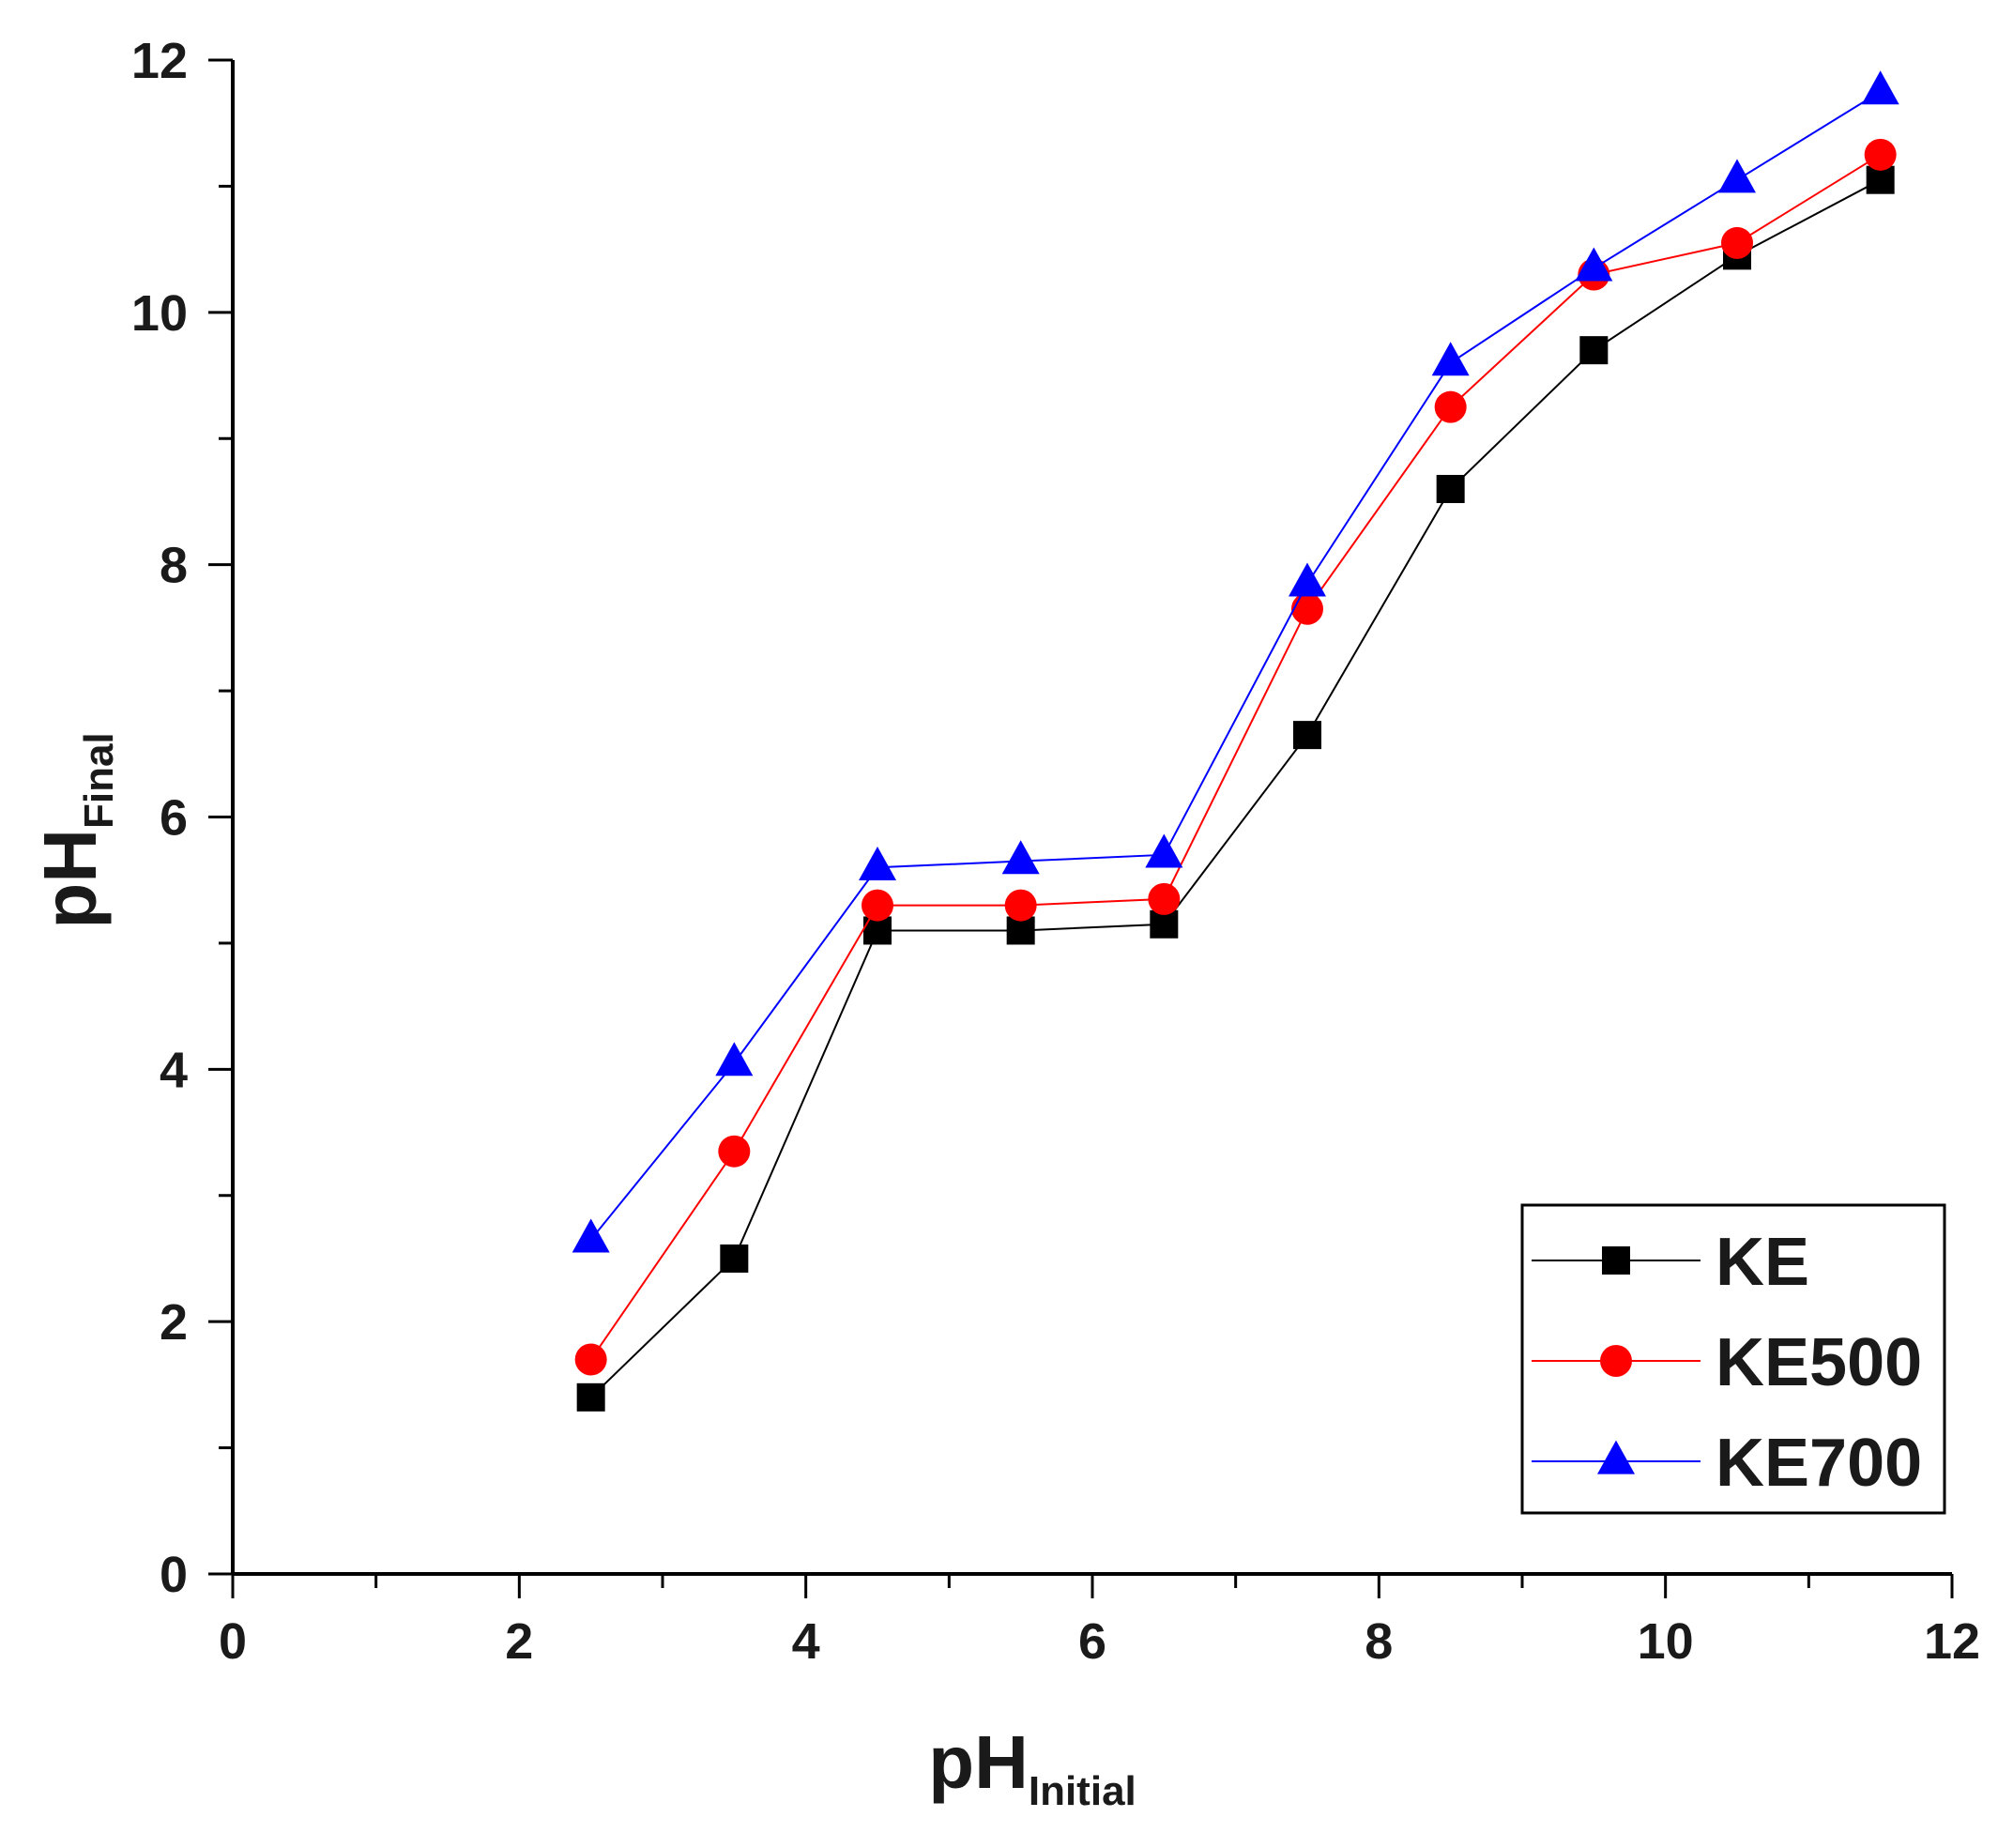 The height and width of the screenshot is (1848, 1998). What do you see at coordinates (174, 1575) in the screenshot?
I see `y-tick-label: 0` at bounding box center [174, 1575].